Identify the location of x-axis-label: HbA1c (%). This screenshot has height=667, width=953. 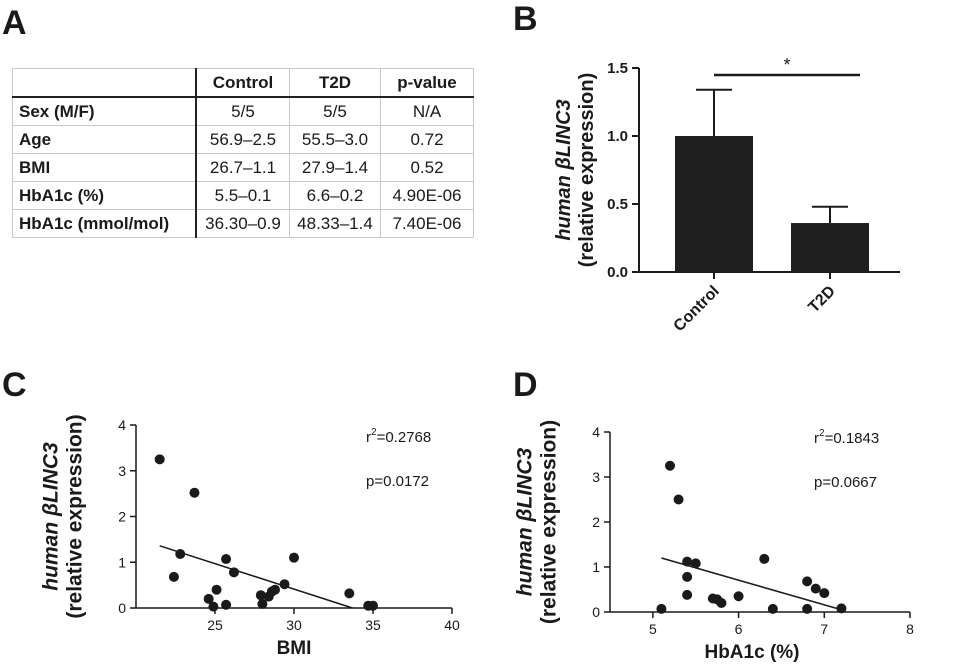
(751, 652).